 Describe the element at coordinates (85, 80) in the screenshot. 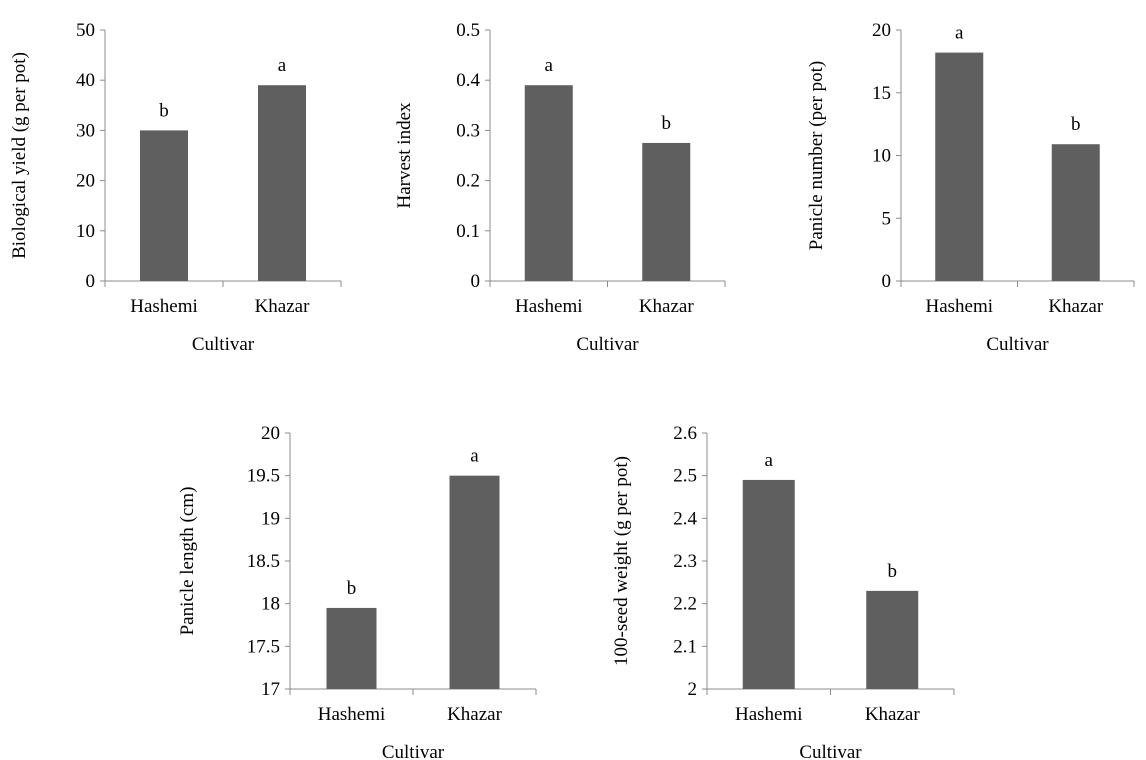

I see `y-tick-label: 40` at that location.